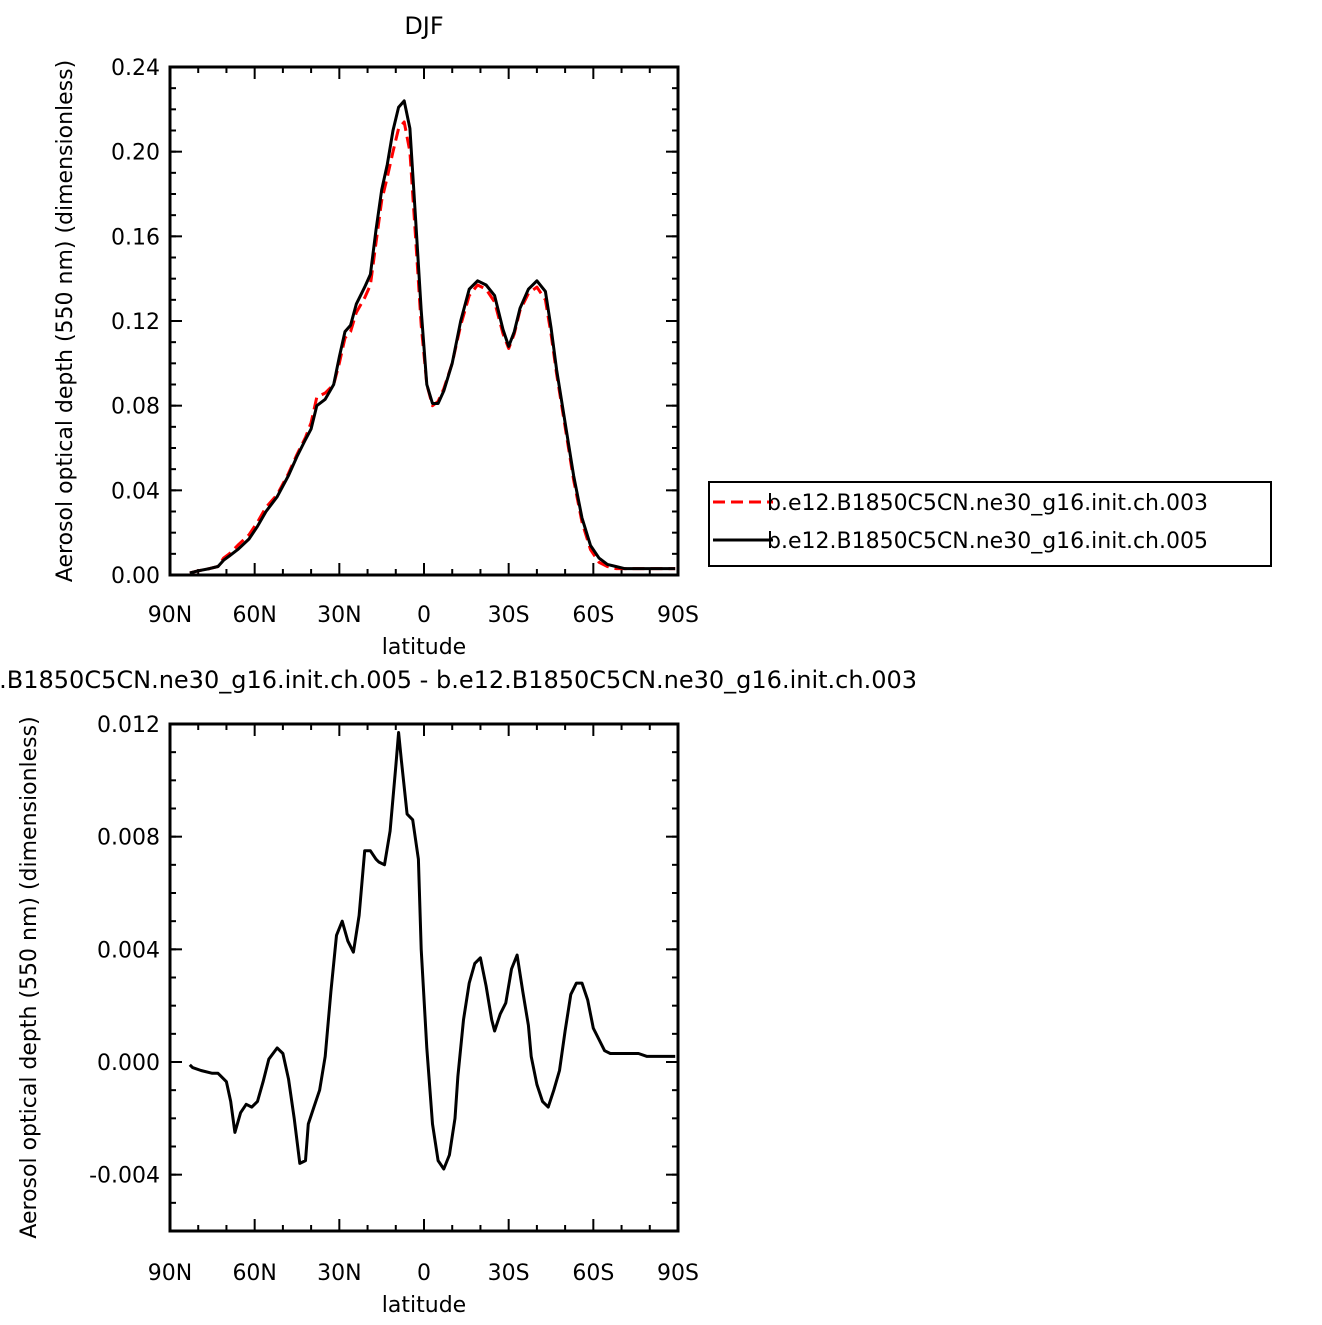 This screenshot has height=1325, width=1322. I want to click on y-tick-label: 0.20, so click(135, 153).